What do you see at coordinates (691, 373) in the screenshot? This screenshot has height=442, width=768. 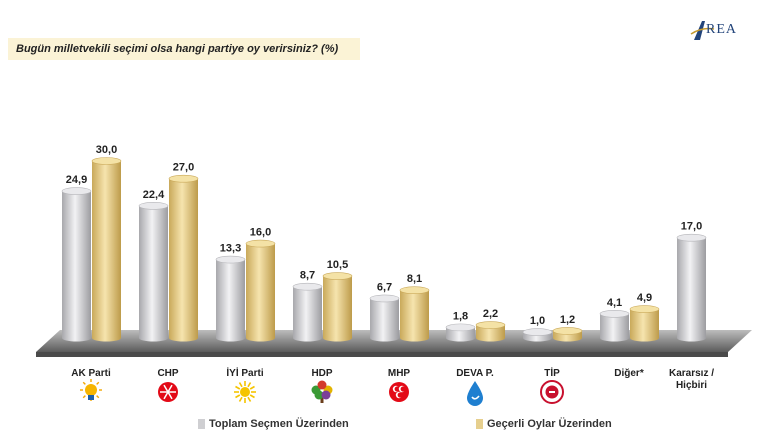 I see `category-label-8: Kararsız /` at bounding box center [691, 373].